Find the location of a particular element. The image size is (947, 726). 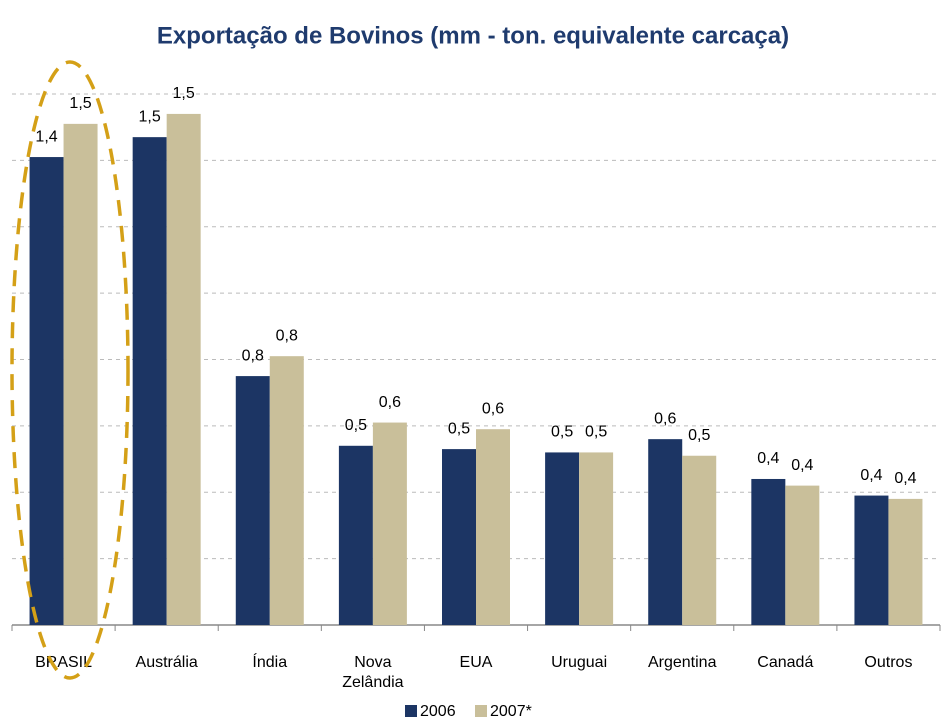

x-tick-label: Austrália is located at coordinates (167, 662).